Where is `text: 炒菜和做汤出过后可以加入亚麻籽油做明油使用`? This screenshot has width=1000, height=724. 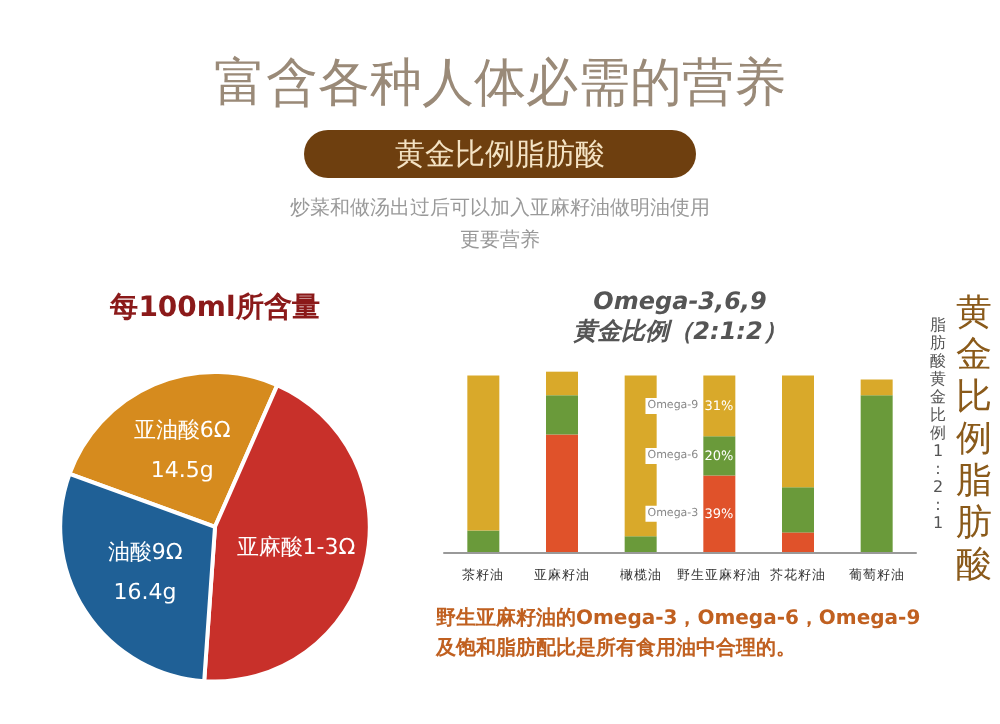
text: 炒菜和做汤出过后可以加入亚麻籽油做明油使用 is located at coordinates (500, 208).